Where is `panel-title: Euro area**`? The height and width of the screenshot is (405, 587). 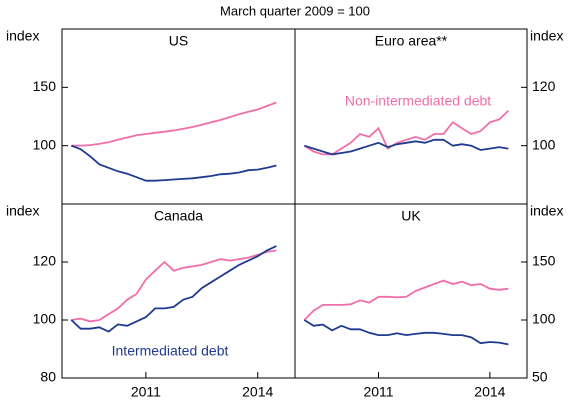
panel-title: Euro area** is located at coordinates (411, 41).